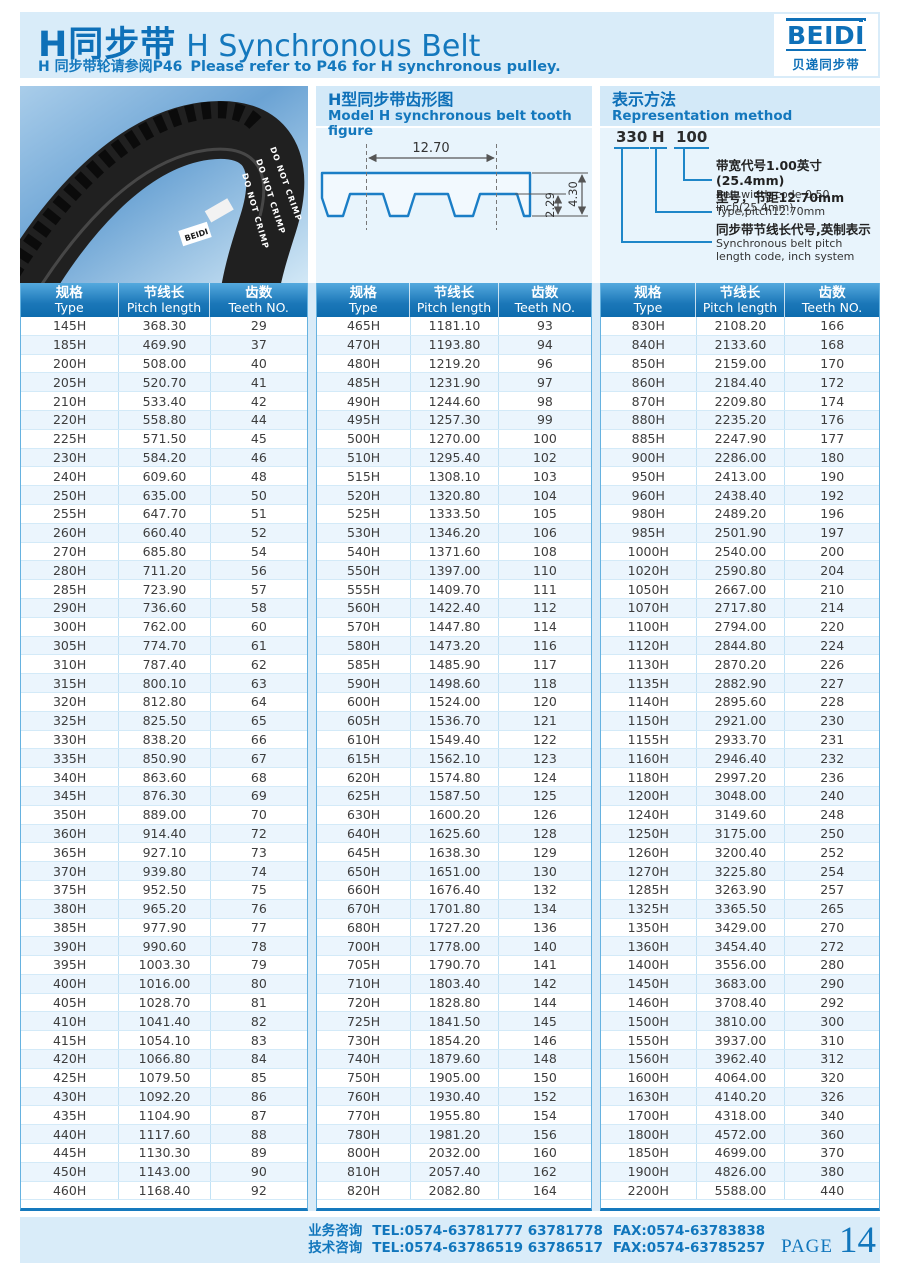 The image size is (900, 1282). Describe the element at coordinates (454, 551) in the screenshot. I see `pitch-length-cell: 1371.60` at that location.